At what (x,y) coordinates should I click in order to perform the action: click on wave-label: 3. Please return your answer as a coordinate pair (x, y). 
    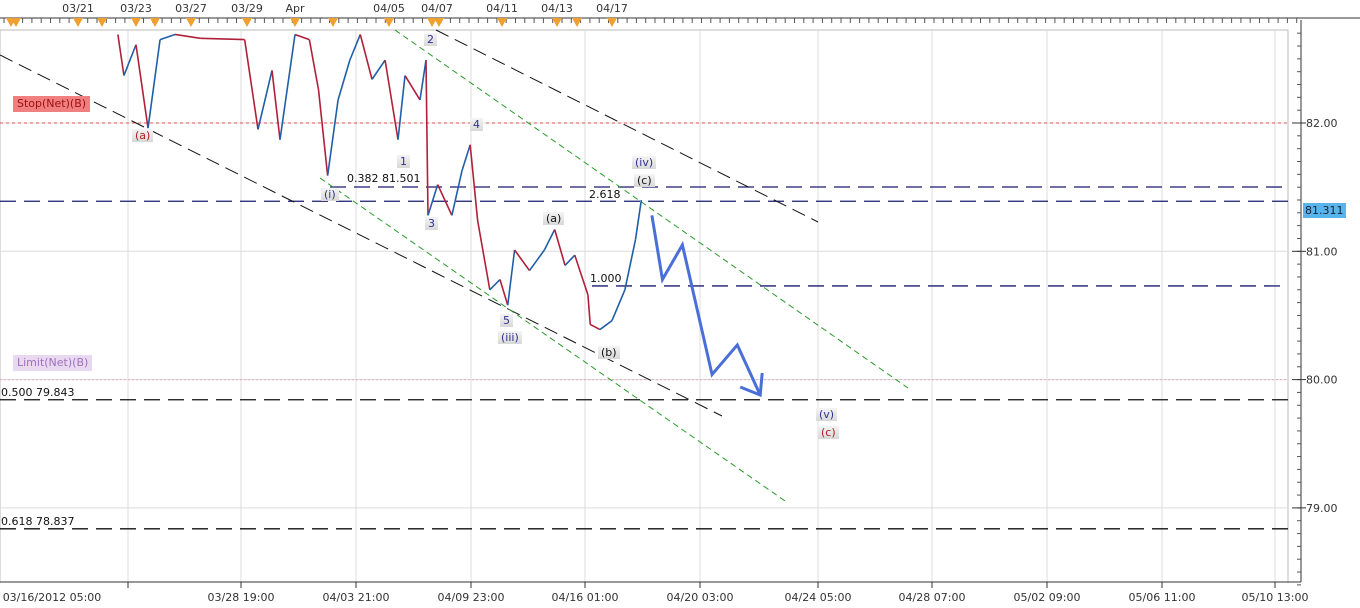
    Looking at the image, I should click on (431, 223).